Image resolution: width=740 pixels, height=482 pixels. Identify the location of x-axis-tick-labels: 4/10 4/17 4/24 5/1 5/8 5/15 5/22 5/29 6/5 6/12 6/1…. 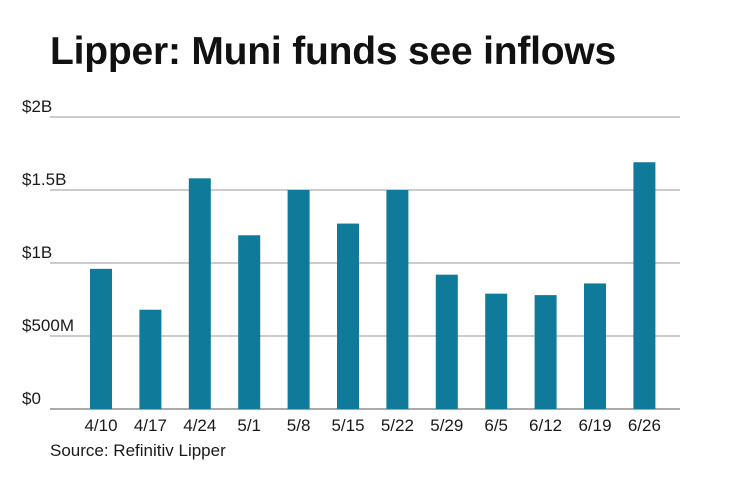
(372, 425).